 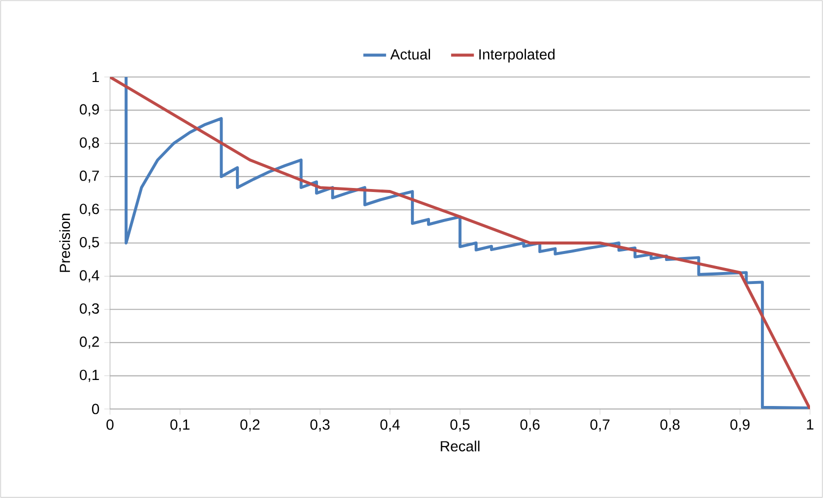 I want to click on y-tick-label: 0,3, so click(x=89, y=309).